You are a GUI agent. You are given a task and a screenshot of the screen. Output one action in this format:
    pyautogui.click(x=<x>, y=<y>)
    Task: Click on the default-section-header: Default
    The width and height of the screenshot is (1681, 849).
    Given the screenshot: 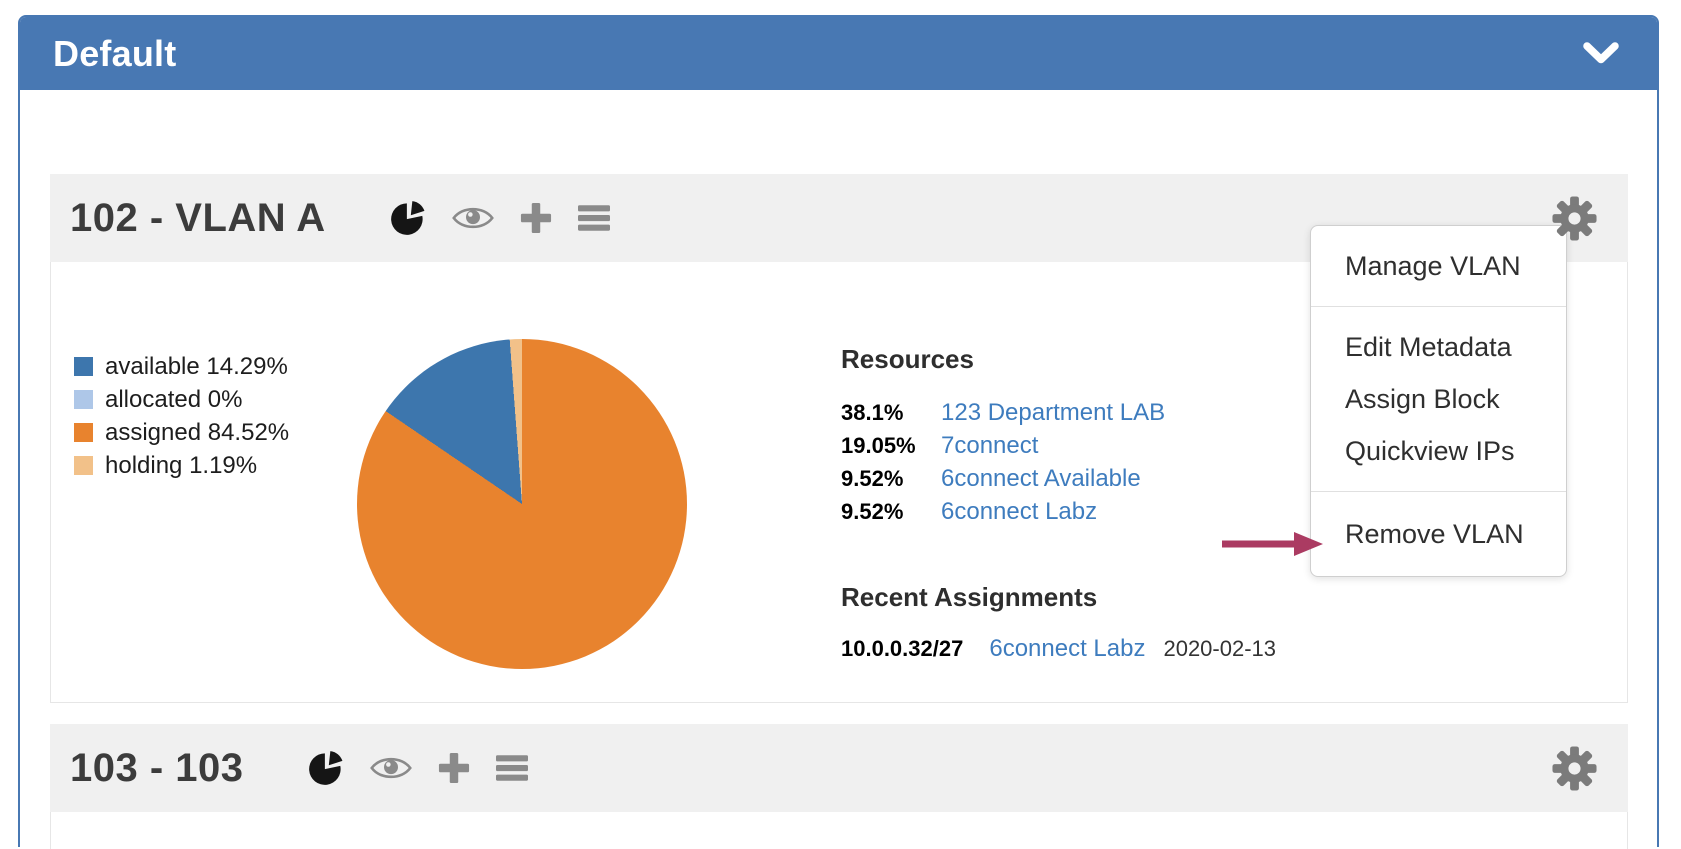 What is the action you would take?
    pyautogui.click(x=838, y=53)
    